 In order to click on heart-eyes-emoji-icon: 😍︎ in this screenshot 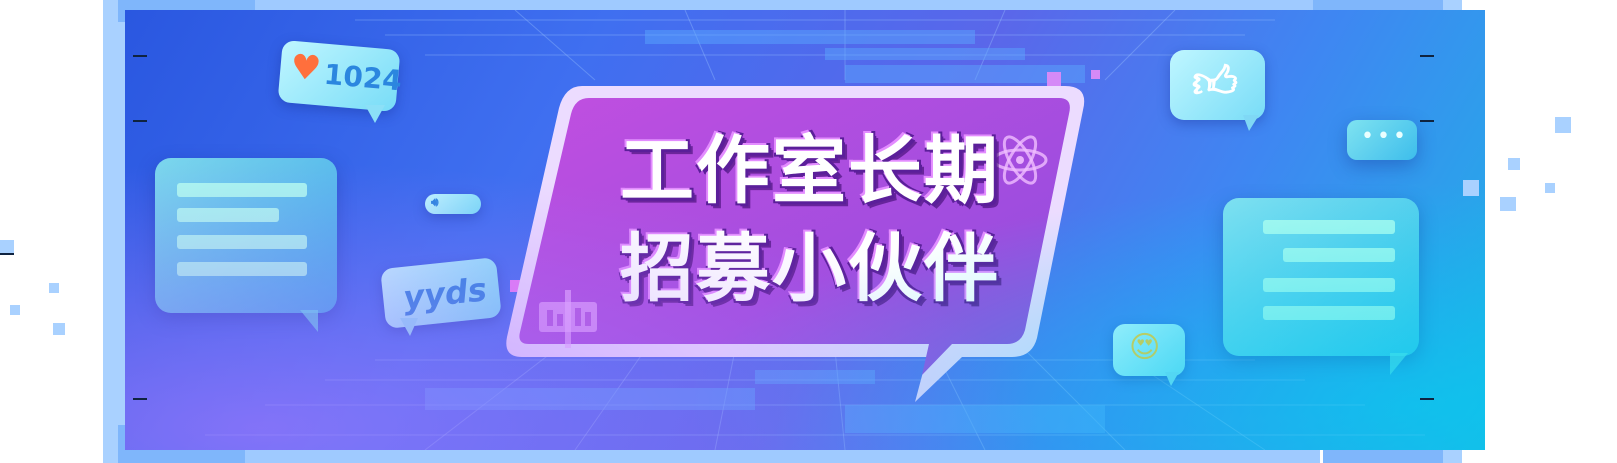, I will do `click(1145, 347)`.